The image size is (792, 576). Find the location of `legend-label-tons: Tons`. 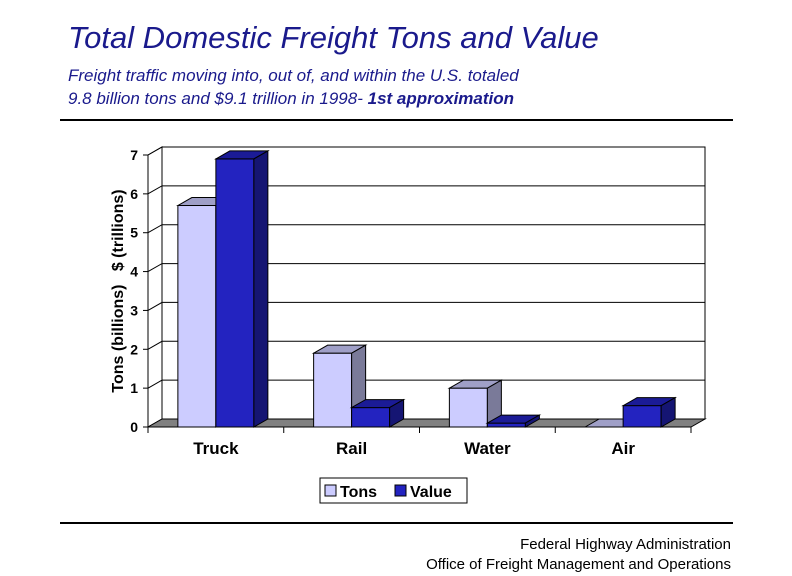

legend-label-tons: Tons is located at coordinates (358, 492).